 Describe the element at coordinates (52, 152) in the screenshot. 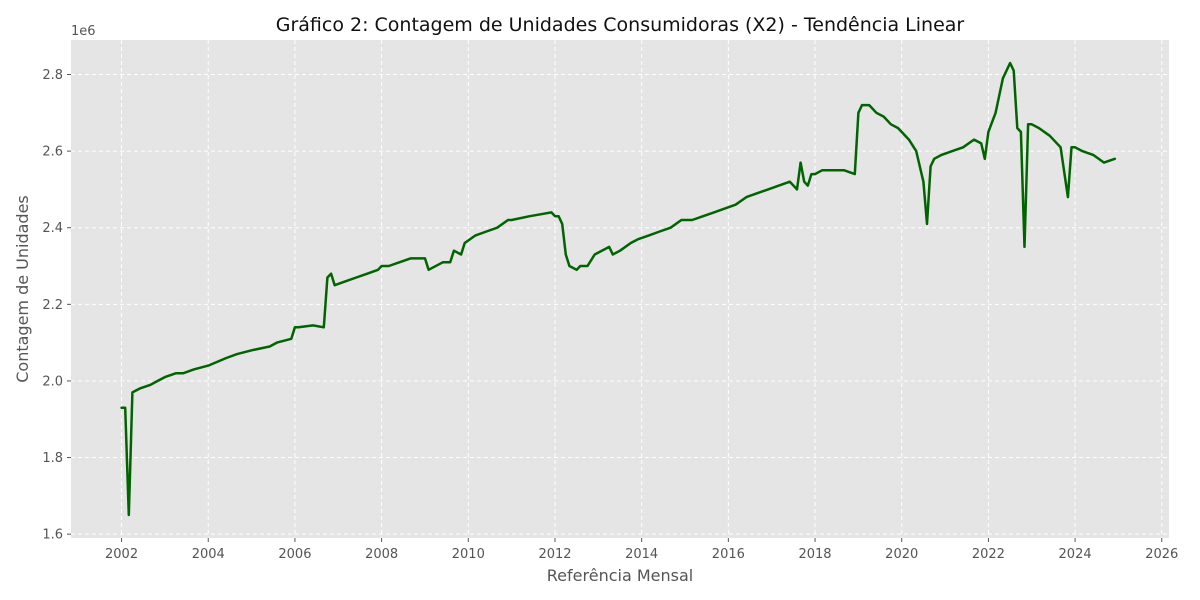

I see `y-tick-label: 2.6` at that location.